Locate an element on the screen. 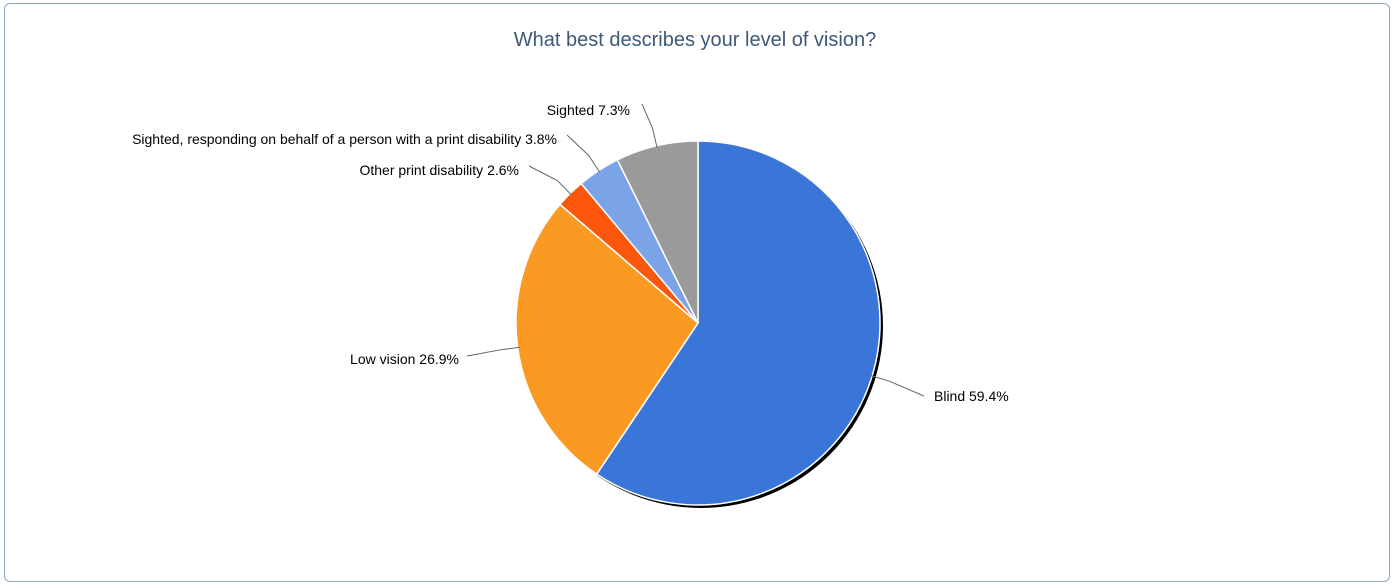  slice-label: Blind 59.4% is located at coordinates (971, 396).